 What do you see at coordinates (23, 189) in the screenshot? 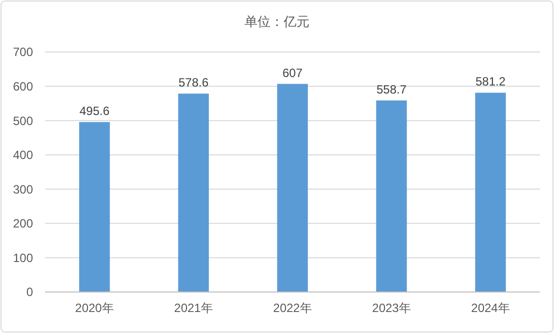
I see `y-tick-label: 300` at bounding box center [23, 189].